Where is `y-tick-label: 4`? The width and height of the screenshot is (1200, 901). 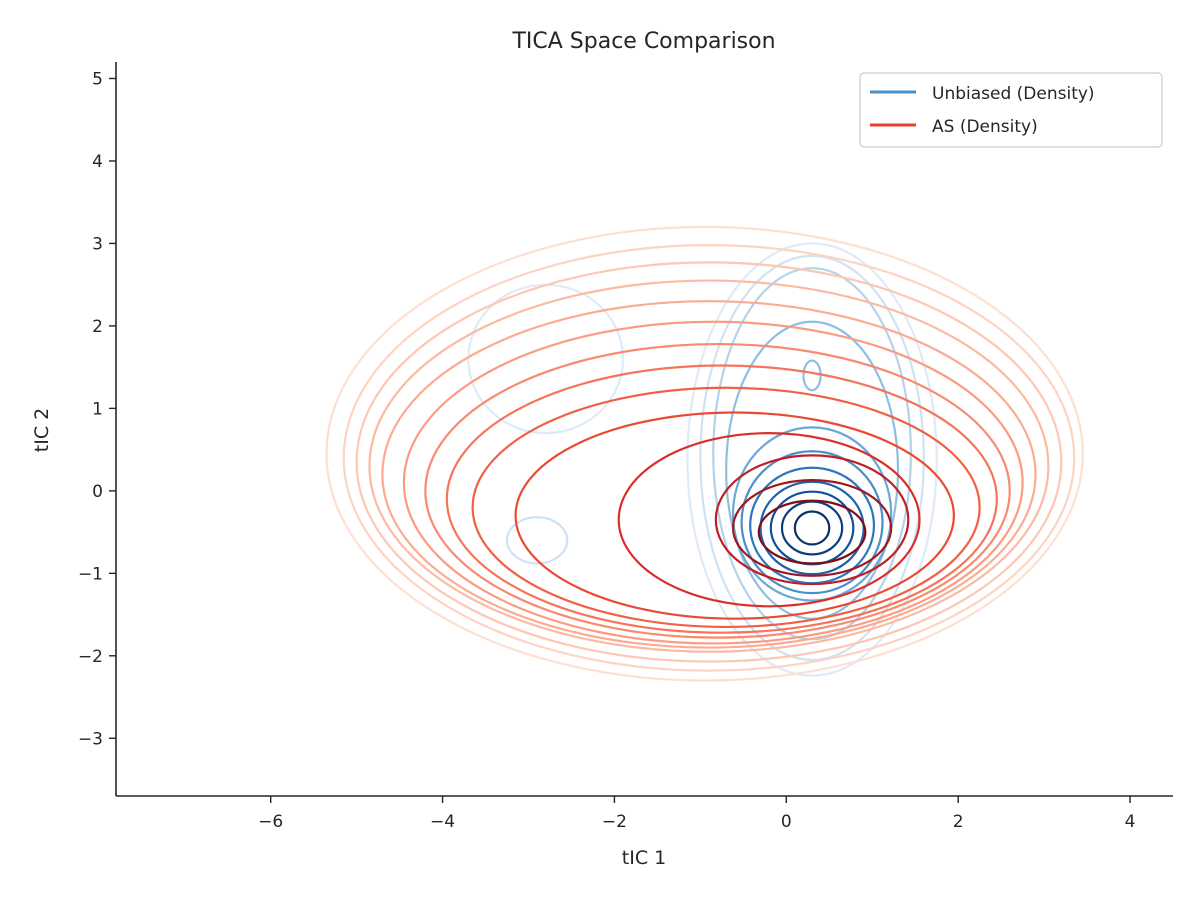 y-tick-label: 4 is located at coordinates (97, 162).